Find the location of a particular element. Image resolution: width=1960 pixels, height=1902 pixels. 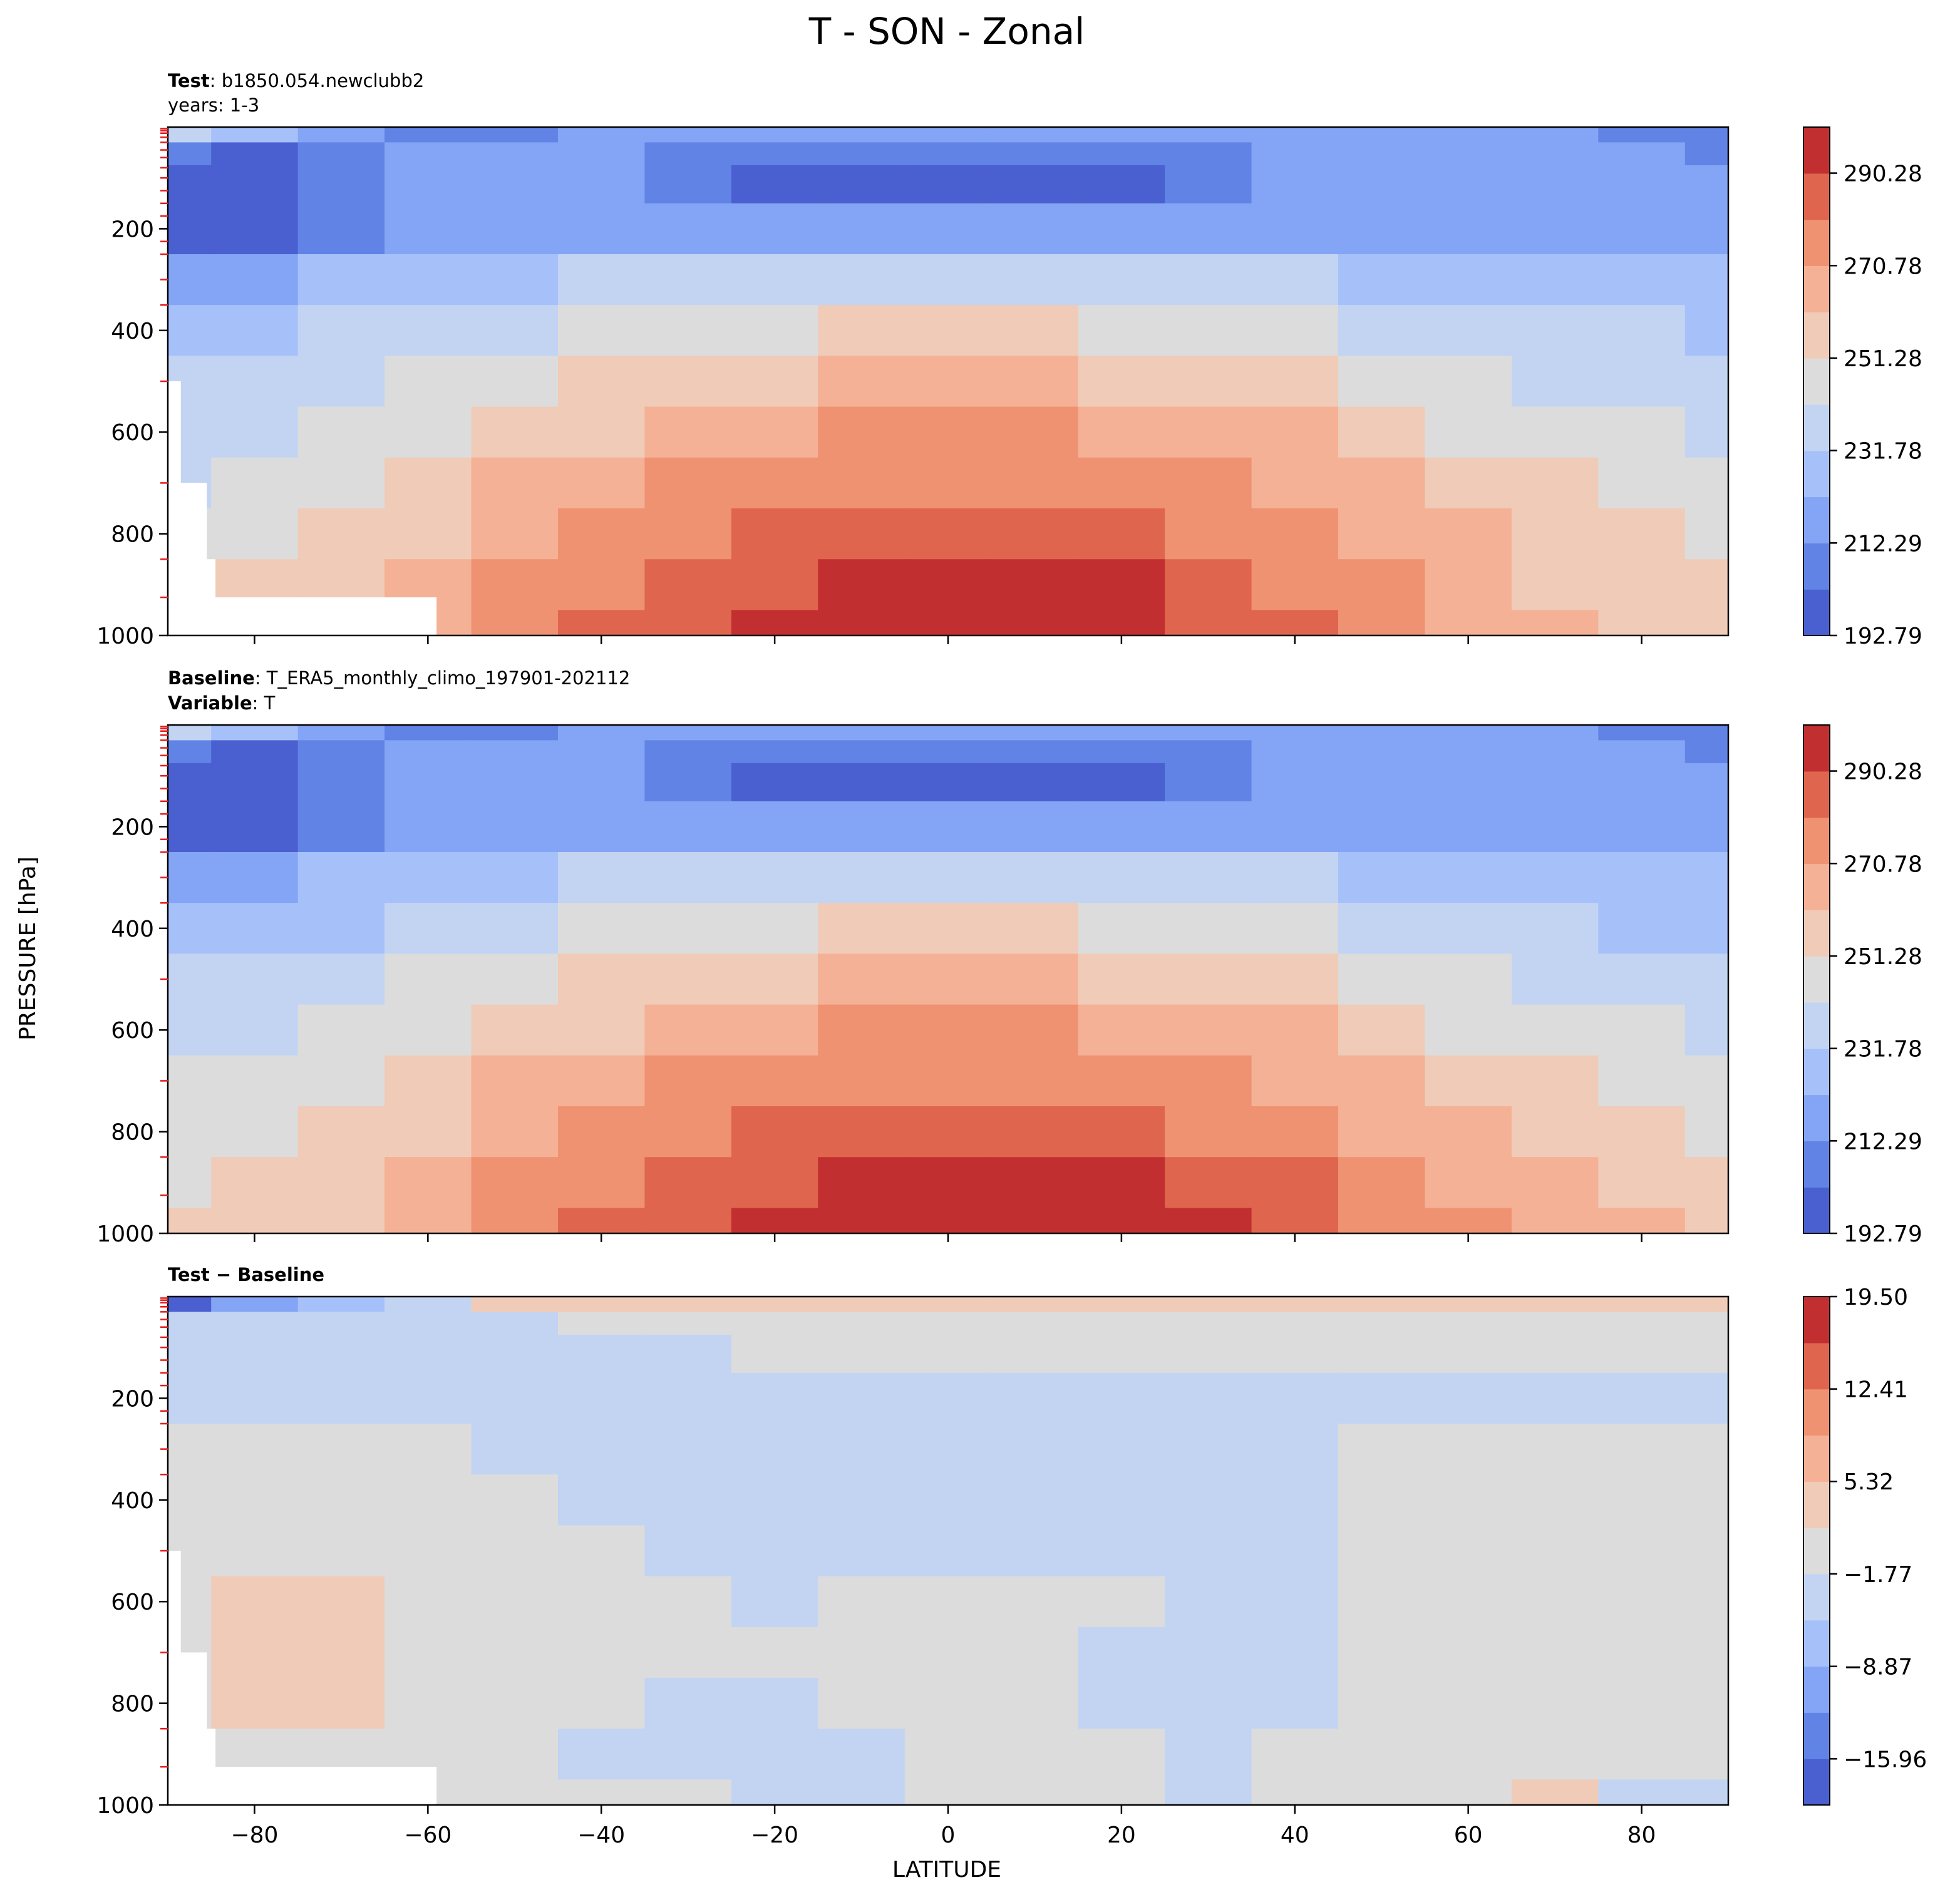

y-tick-label: 400 is located at coordinates (132, 1501).